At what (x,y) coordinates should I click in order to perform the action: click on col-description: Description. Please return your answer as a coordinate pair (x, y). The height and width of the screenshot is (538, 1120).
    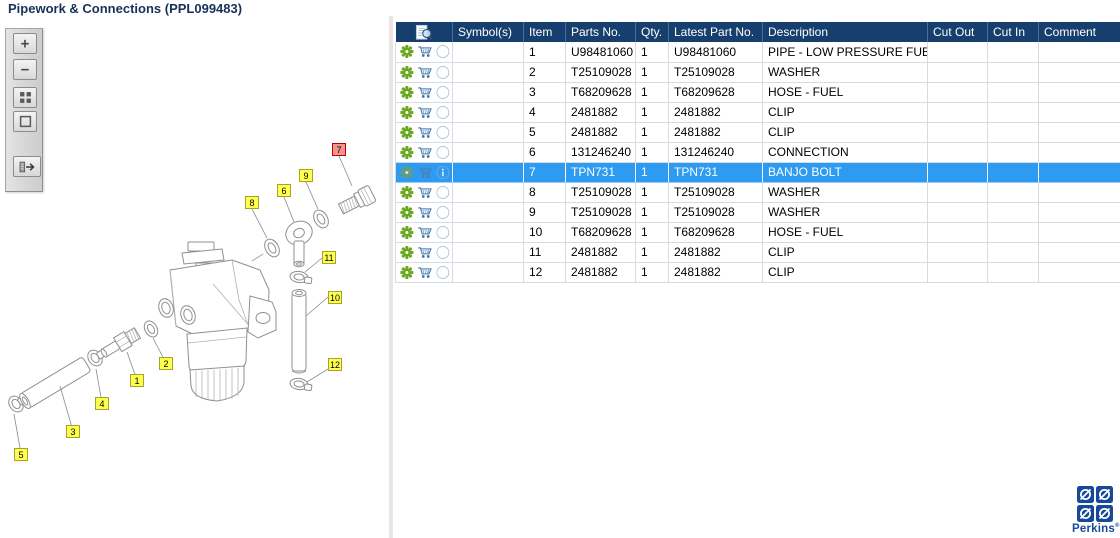
    Looking at the image, I should click on (845, 32).